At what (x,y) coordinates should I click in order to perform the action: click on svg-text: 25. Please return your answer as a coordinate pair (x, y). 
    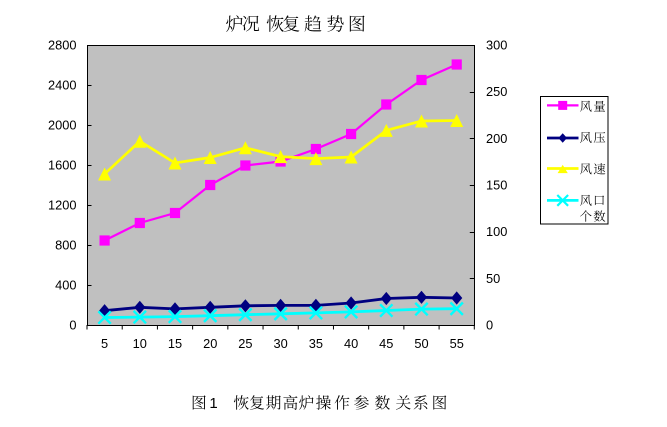
    Looking at the image, I should click on (245, 343).